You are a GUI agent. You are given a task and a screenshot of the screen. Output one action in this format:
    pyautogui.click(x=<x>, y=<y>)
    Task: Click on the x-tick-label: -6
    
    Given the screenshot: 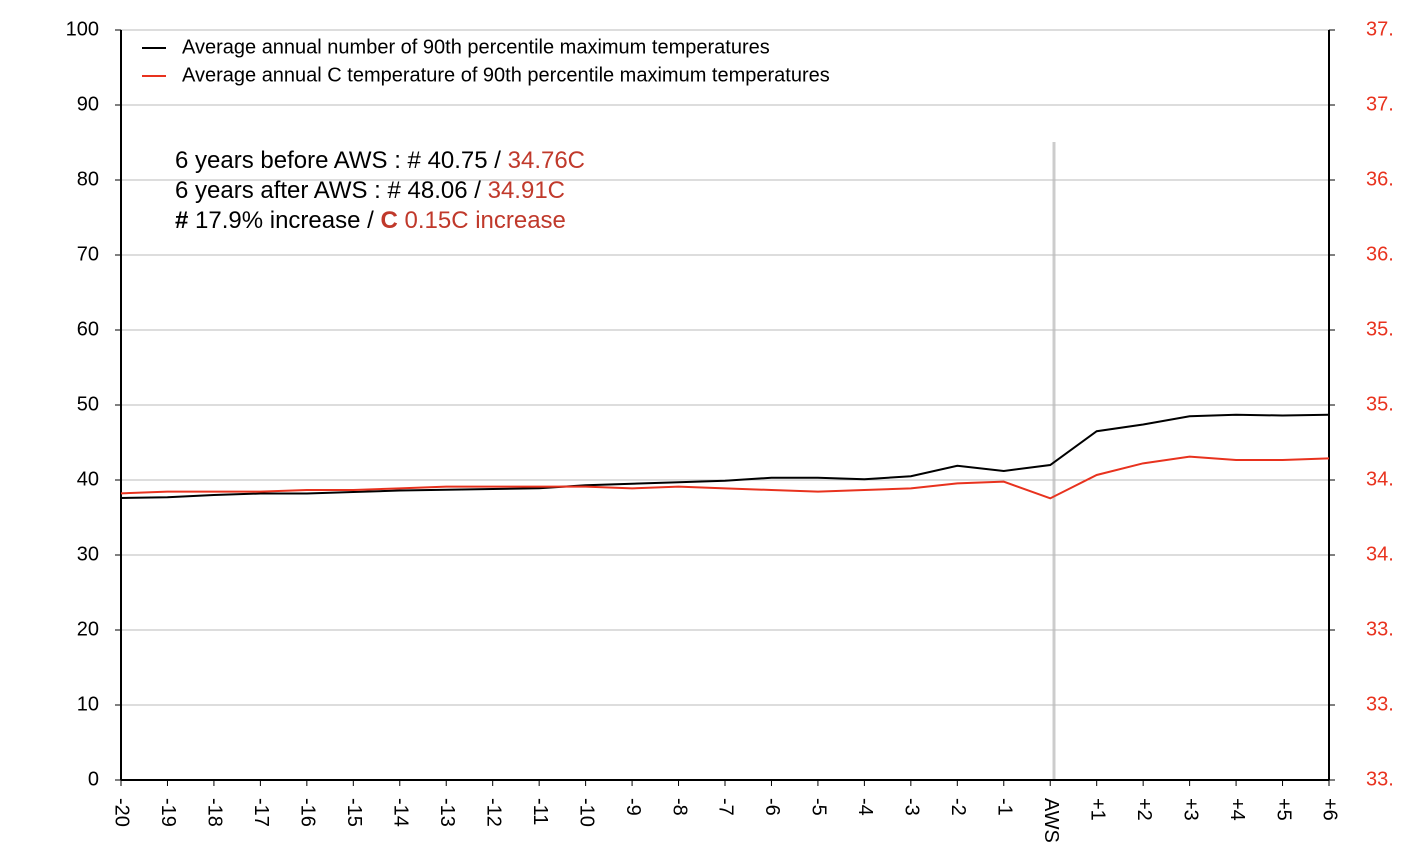 What is the action you would take?
    pyautogui.click(x=772, y=807)
    